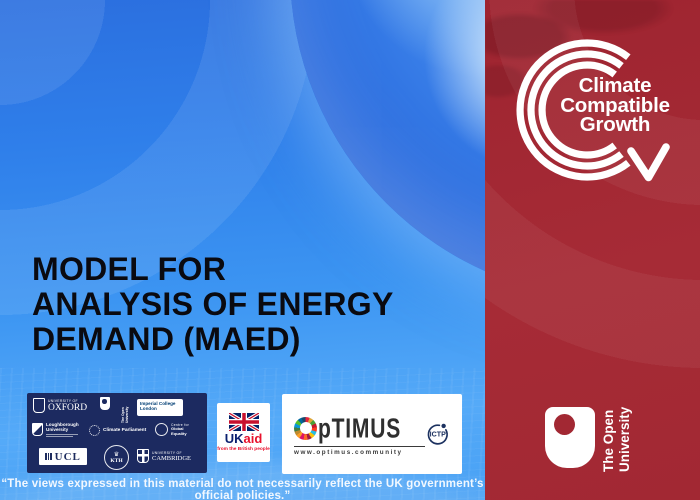  What do you see at coordinates (360, 427) in the screenshot?
I see `optimus-text: pTIMUS` at bounding box center [360, 427].